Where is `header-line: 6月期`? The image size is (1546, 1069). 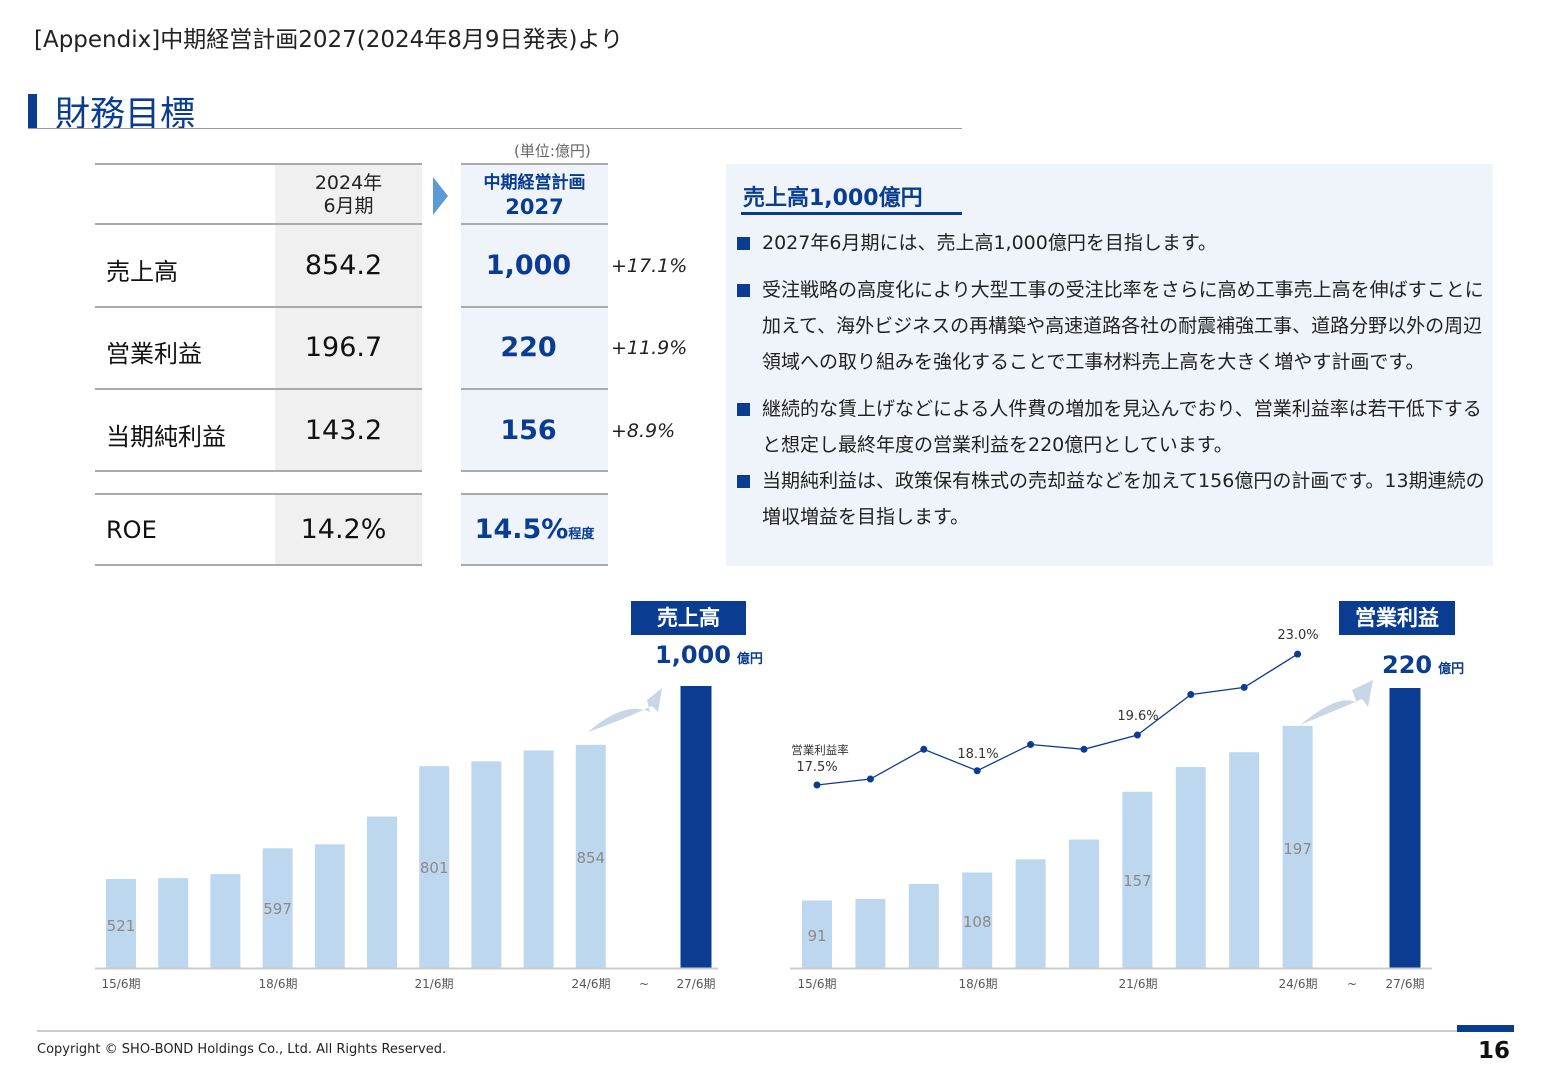 header-line: 6月期 is located at coordinates (348, 206).